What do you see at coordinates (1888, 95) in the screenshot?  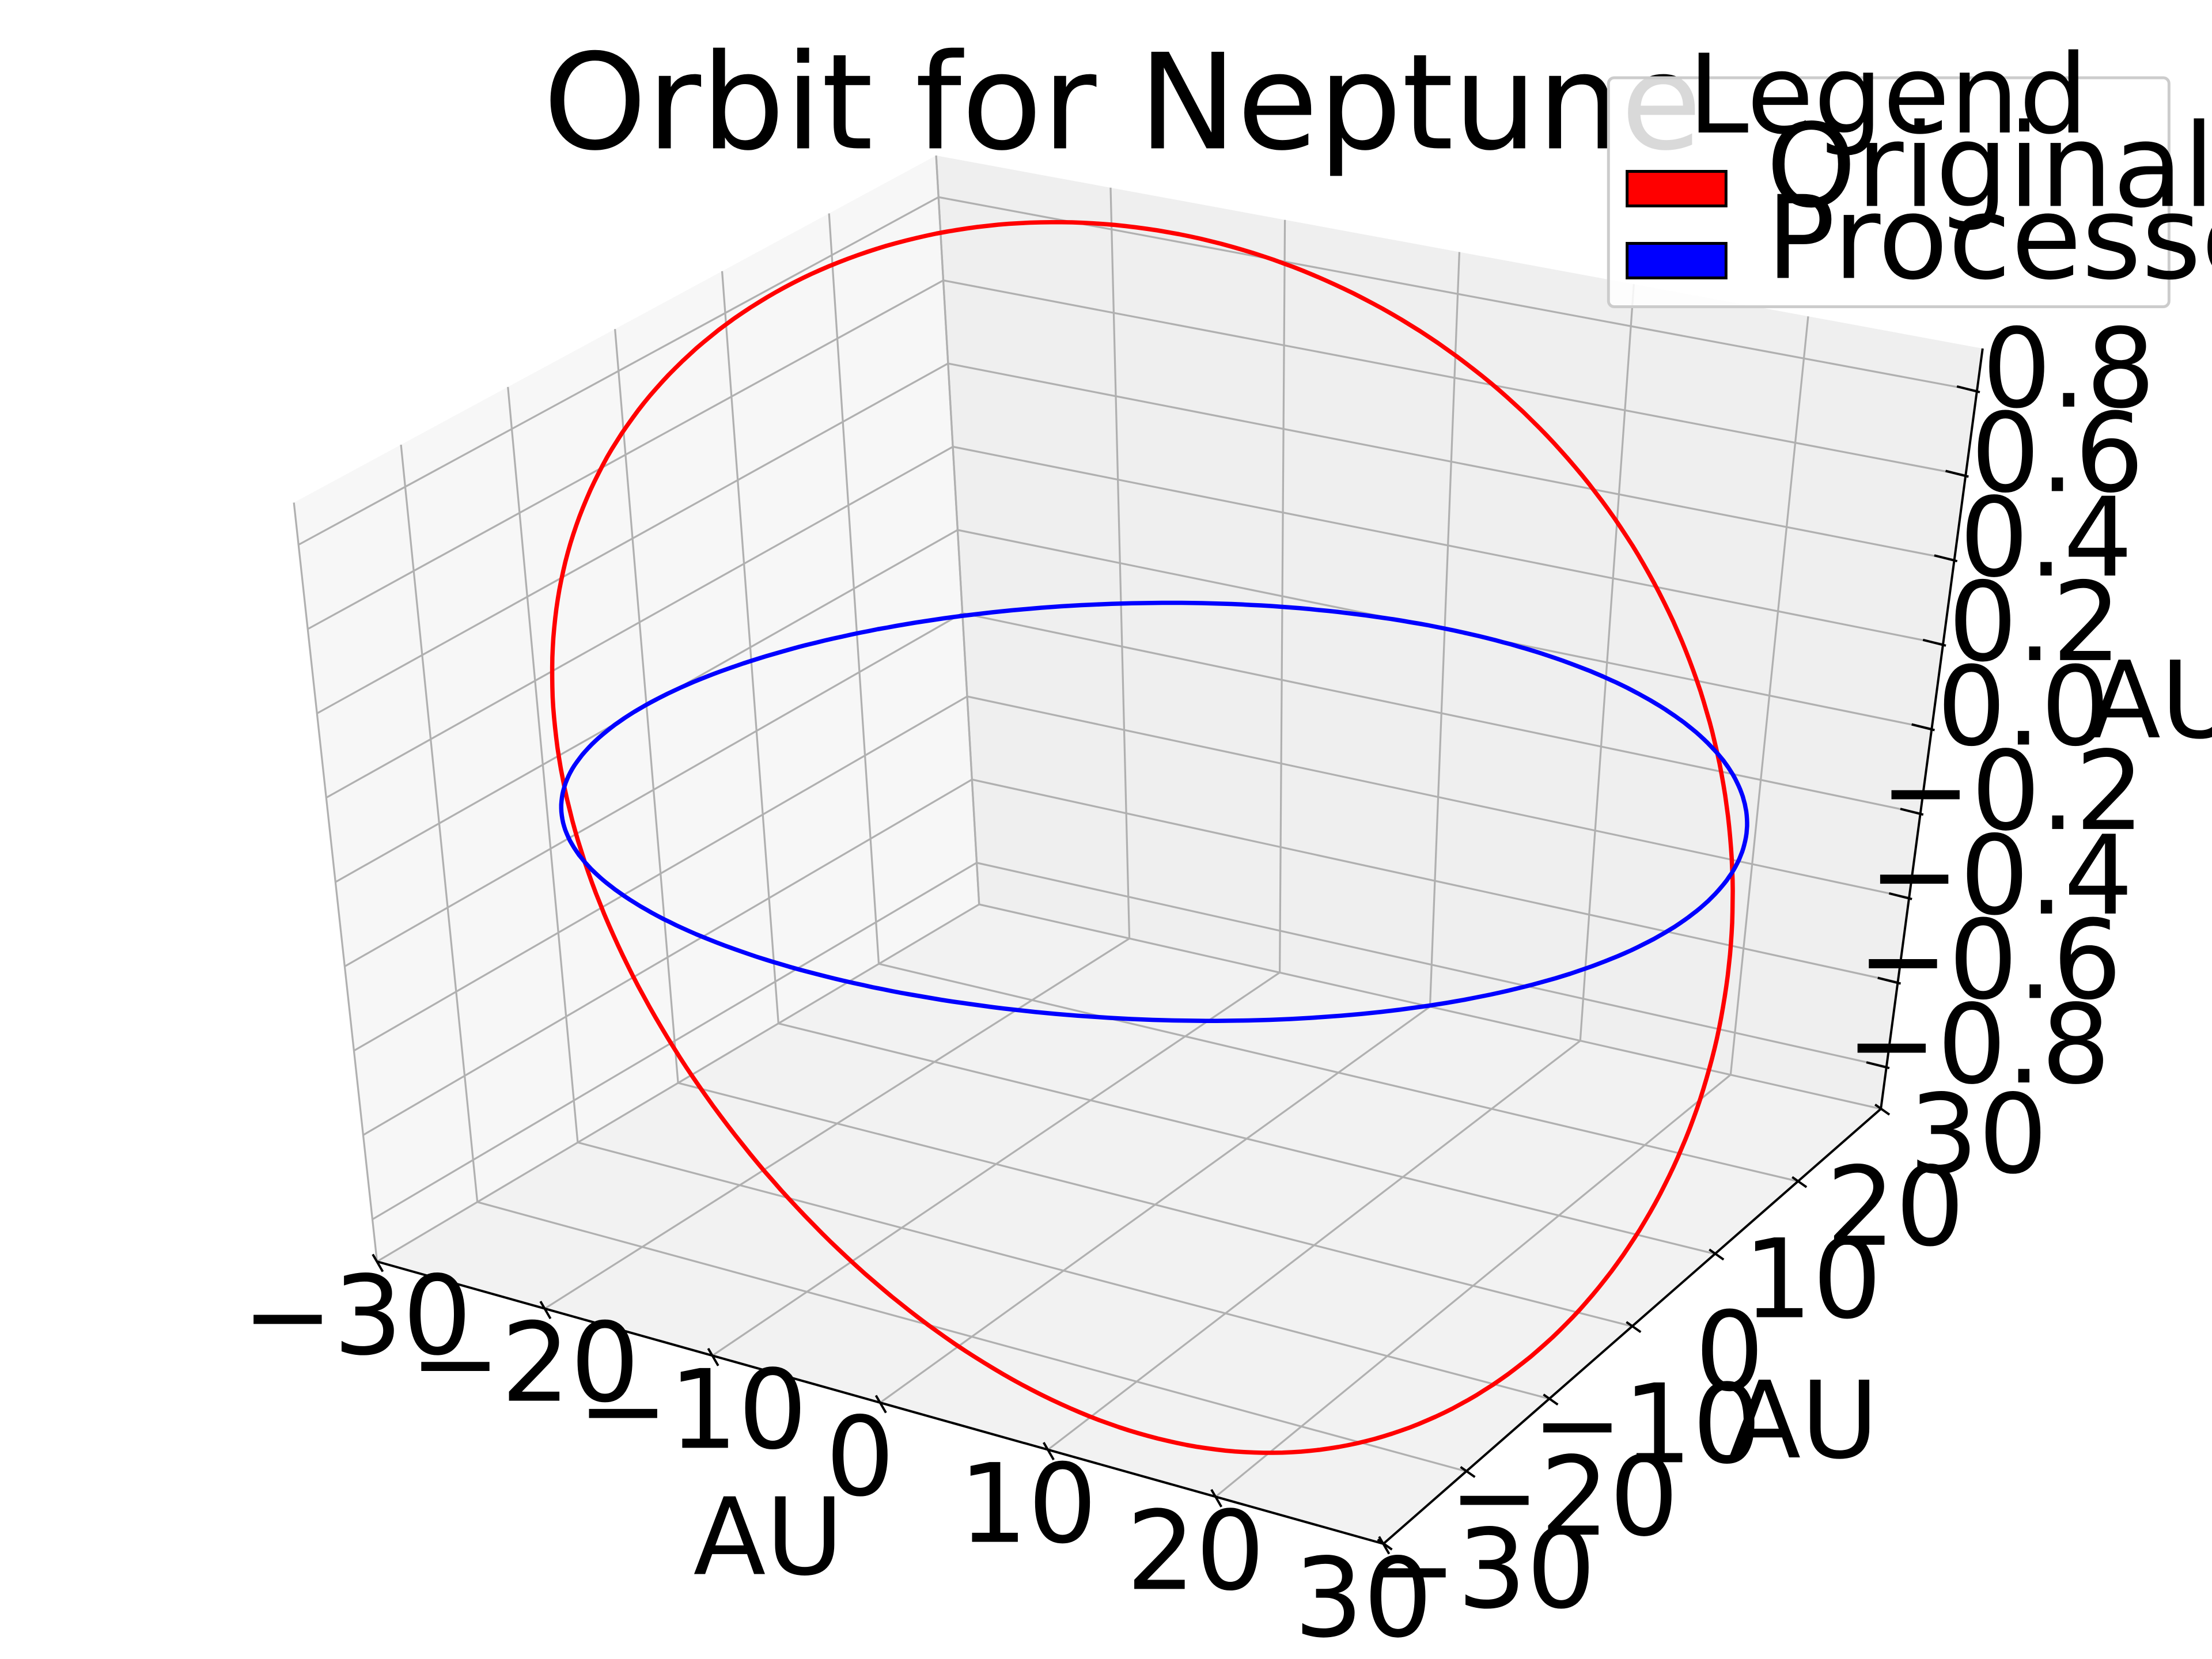 I see `legend-title: Legend` at bounding box center [1888, 95].